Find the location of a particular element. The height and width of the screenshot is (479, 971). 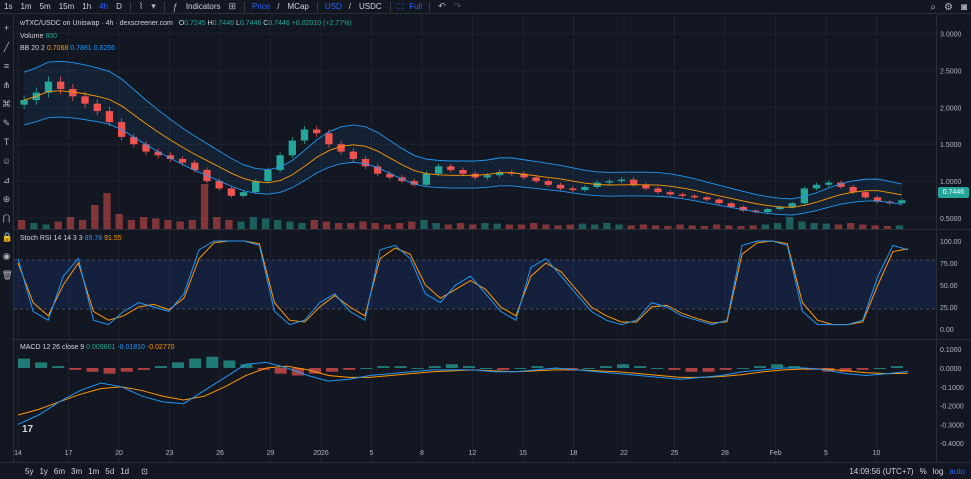

toolbar-divider is located at coordinates (390, 6).